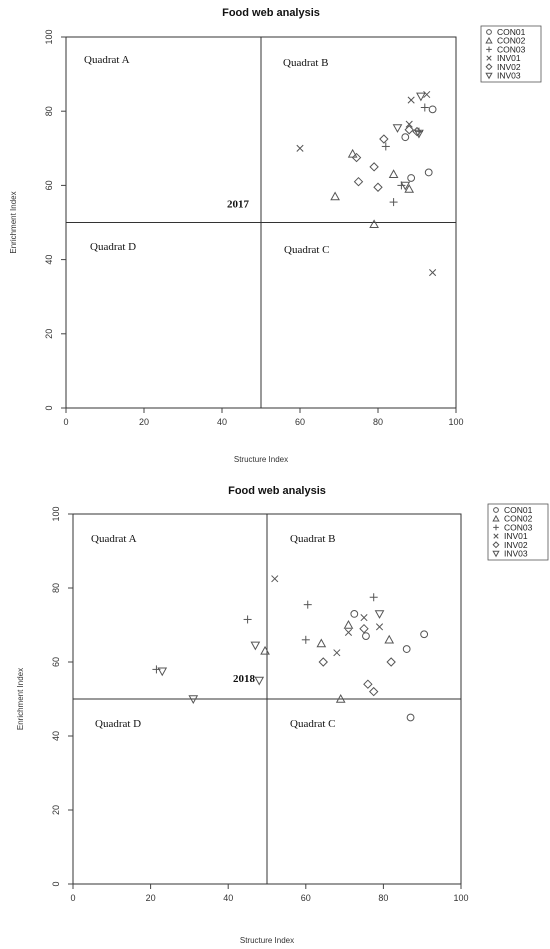 This screenshot has width=550, height=949. I want to click on legend-label-con02: CON02, so click(511, 41).